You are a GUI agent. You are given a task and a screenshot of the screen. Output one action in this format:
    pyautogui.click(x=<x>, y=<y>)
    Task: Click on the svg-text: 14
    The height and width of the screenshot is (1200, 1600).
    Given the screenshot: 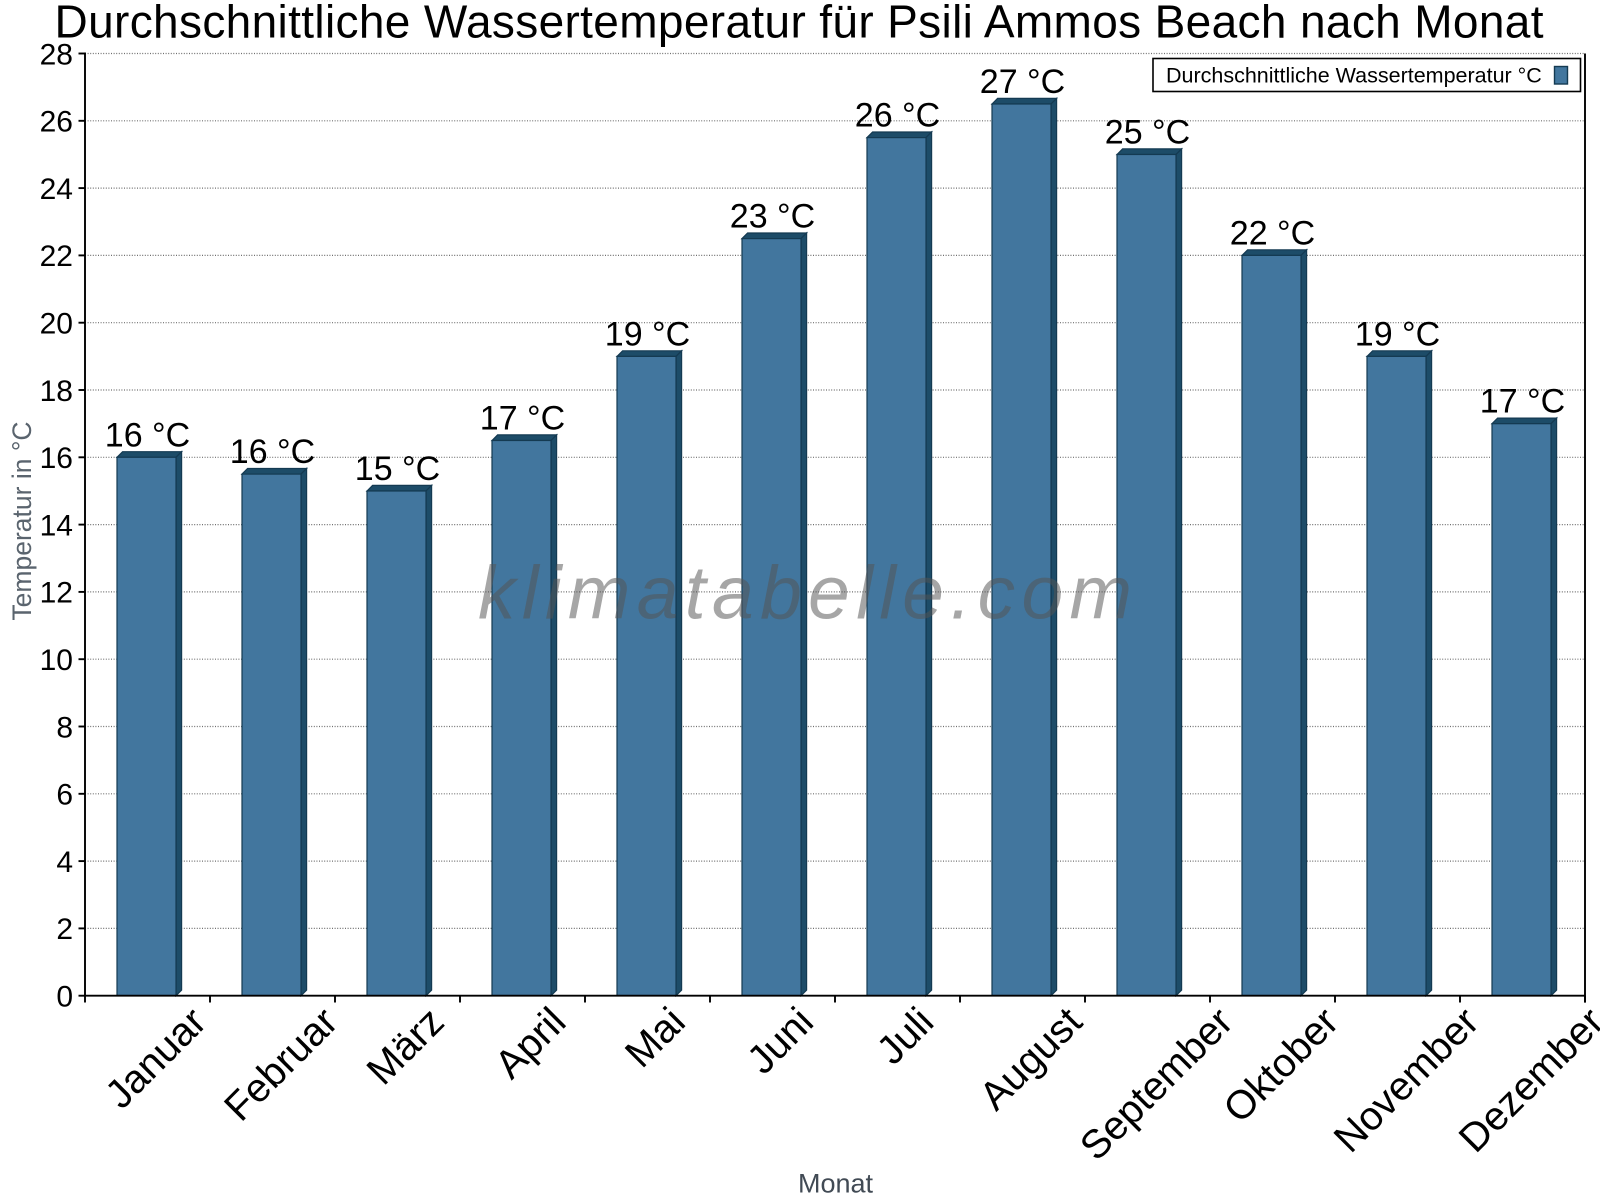 What is the action you would take?
    pyautogui.click(x=56, y=525)
    